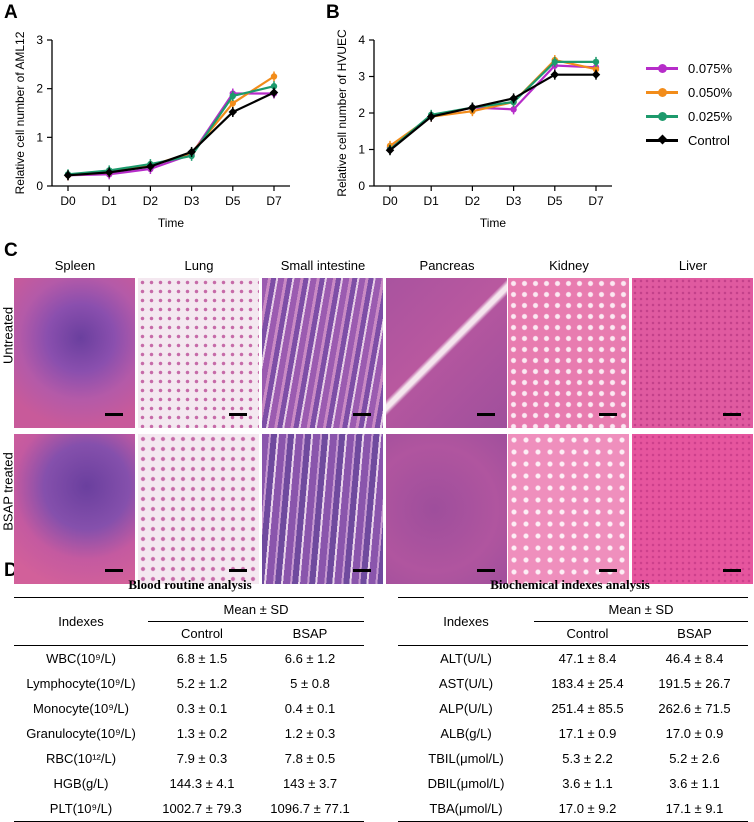  I want to click on y-tick-label: 3, so click(361, 77).